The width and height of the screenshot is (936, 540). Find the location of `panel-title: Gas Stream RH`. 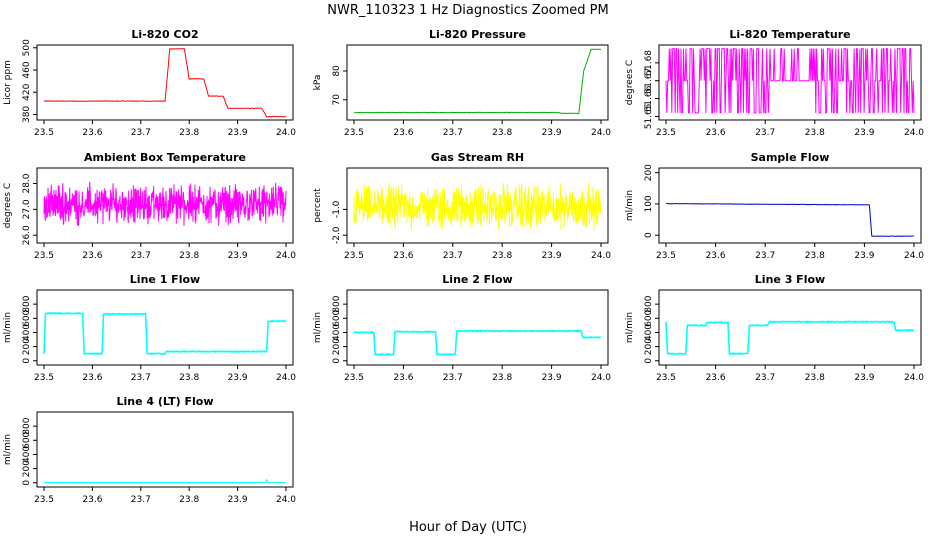

panel-title: Gas Stream RH is located at coordinates (477, 157).